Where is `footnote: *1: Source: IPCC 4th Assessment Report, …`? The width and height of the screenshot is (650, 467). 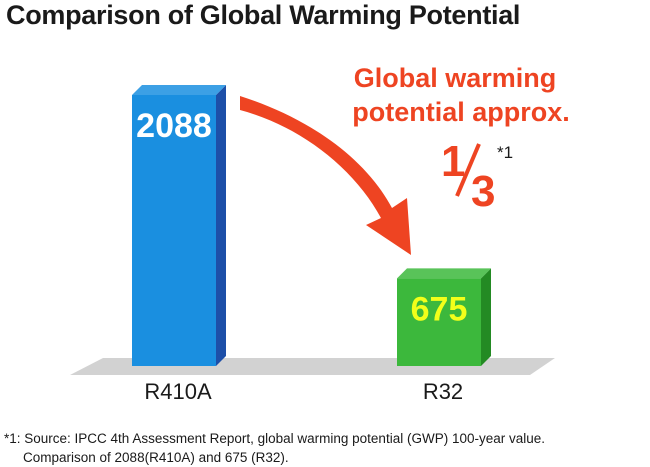 footnote: *1: Source: IPCC 4th Assessment Report, … is located at coordinates (274, 448).